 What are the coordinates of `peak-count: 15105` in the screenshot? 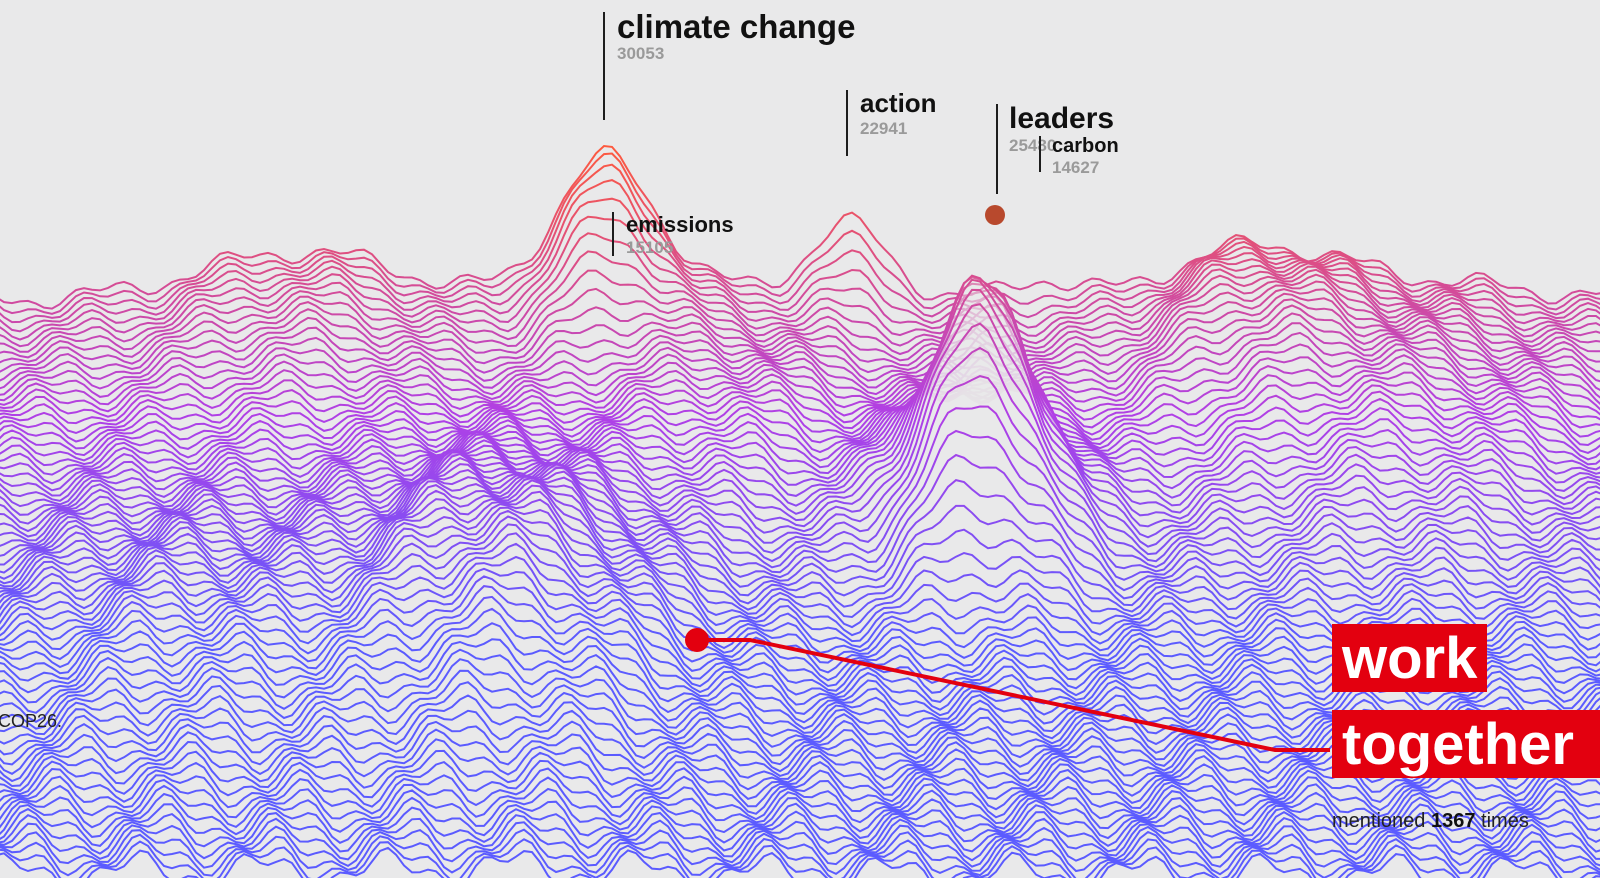 It's located at (650, 247).